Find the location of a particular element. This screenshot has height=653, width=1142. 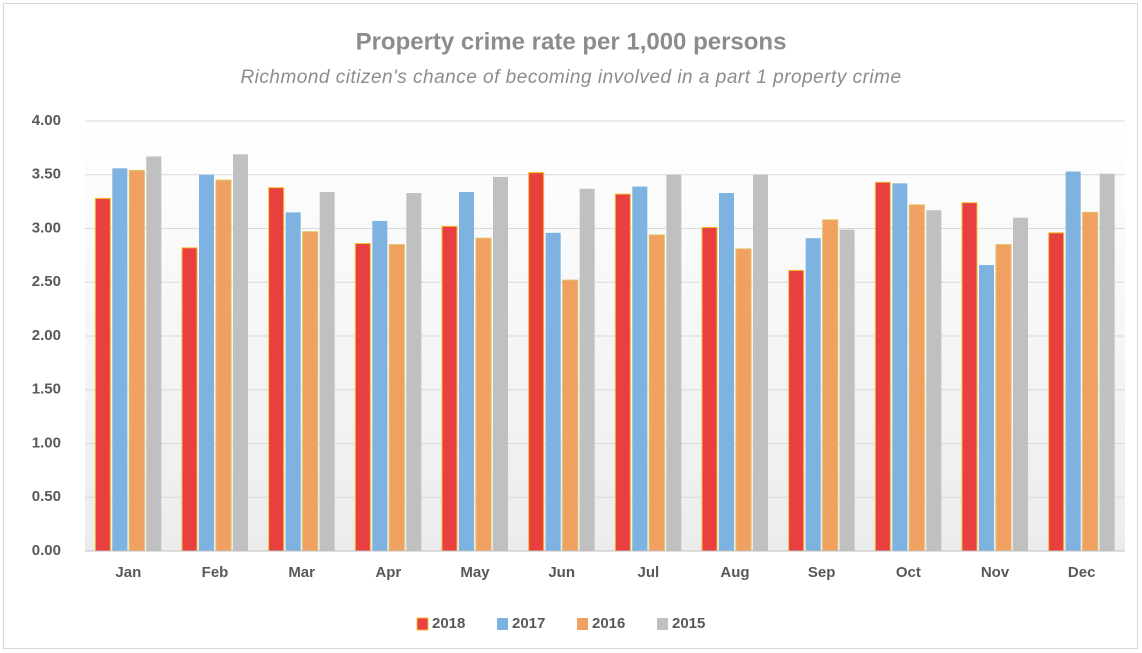

chart-title: Property crime rate per 1,000 persons is located at coordinates (571, 41).